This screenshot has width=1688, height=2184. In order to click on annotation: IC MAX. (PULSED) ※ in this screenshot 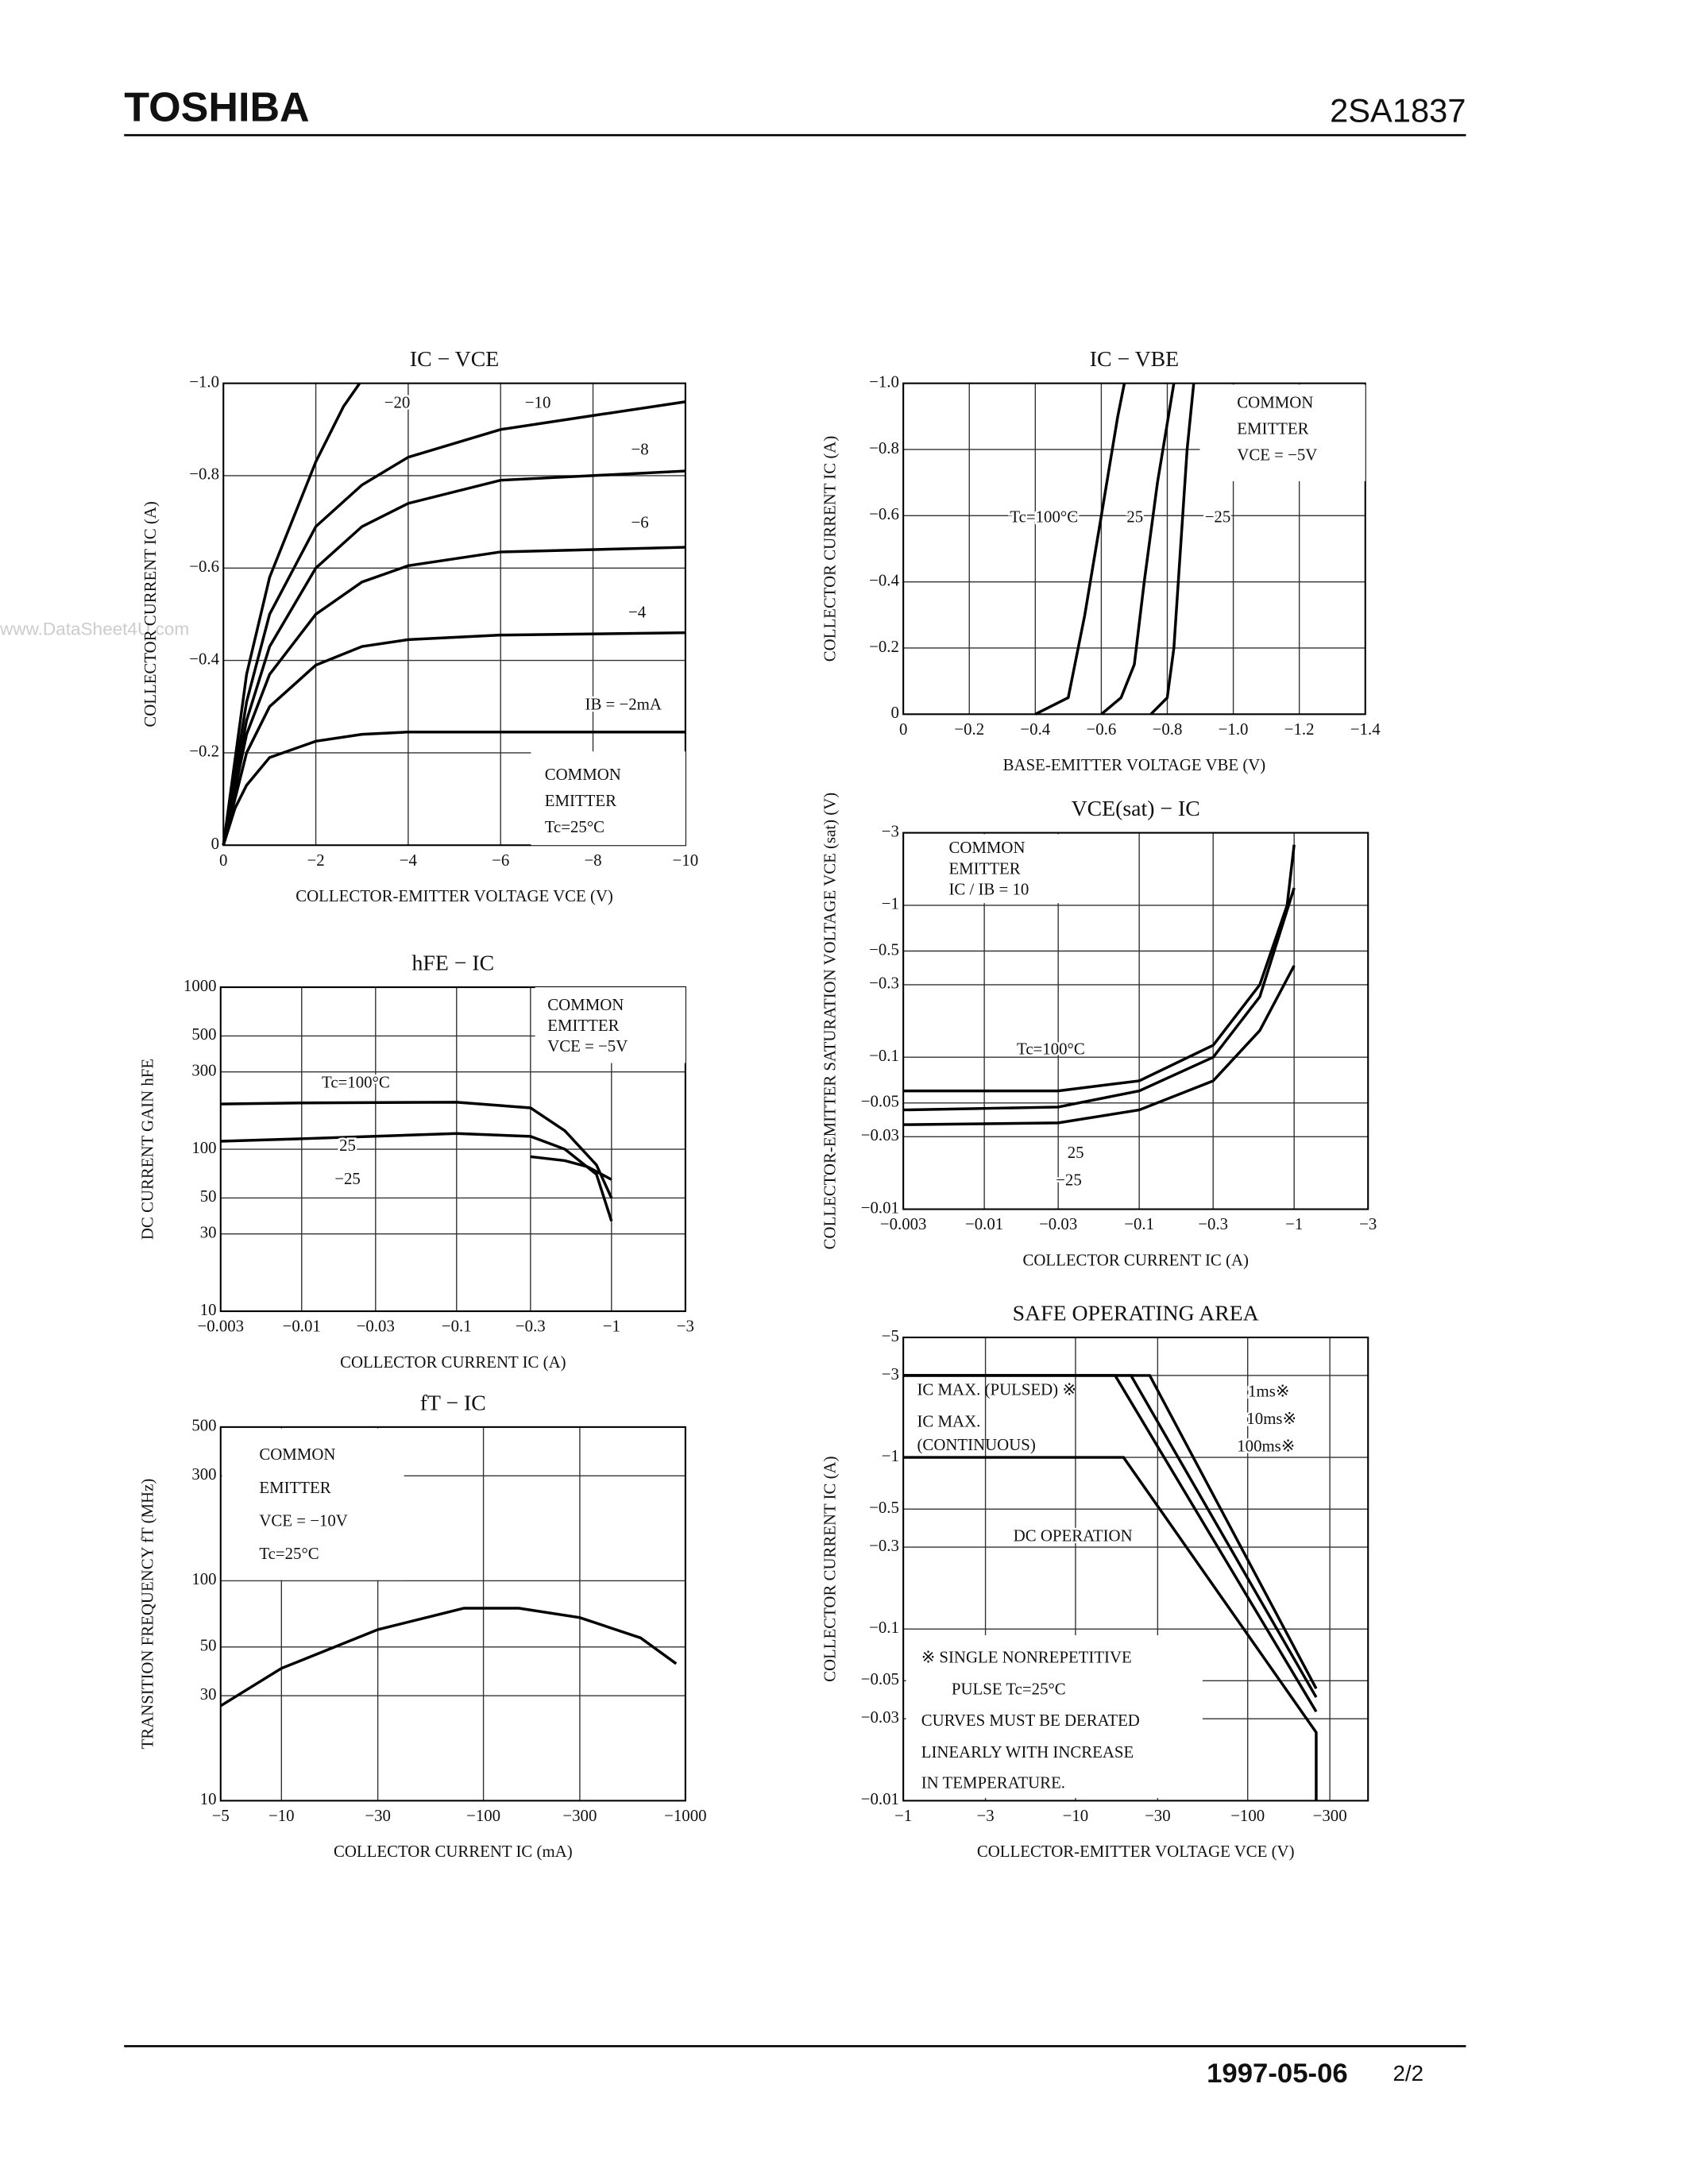, I will do `click(997, 1389)`.